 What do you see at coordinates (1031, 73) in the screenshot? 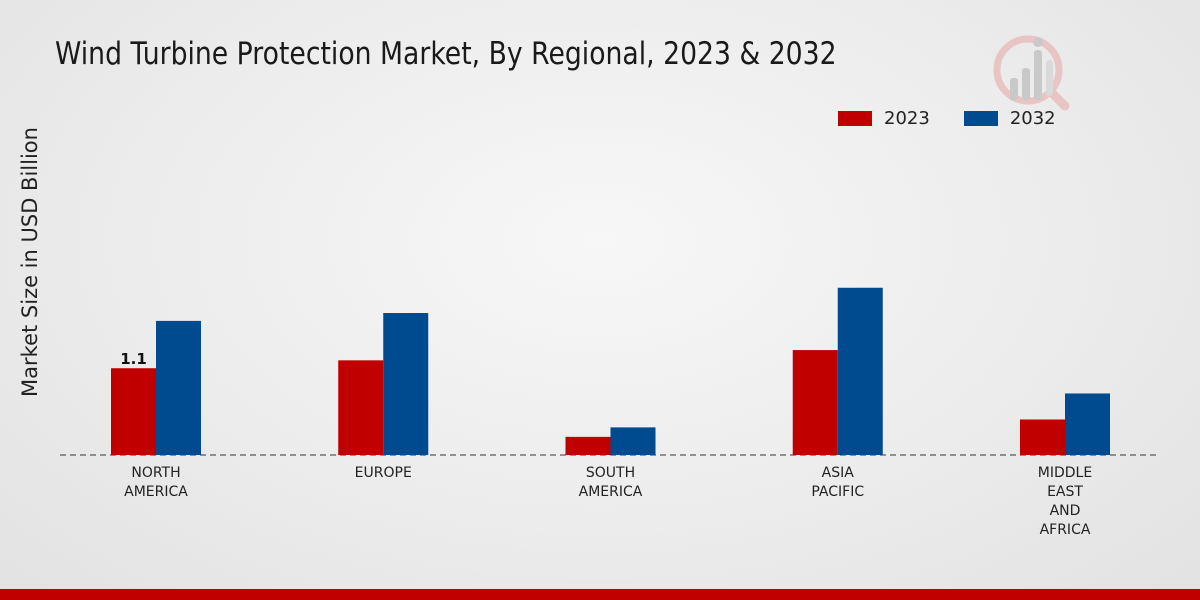
I see `brand-logo-icon` at bounding box center [1031, 73].